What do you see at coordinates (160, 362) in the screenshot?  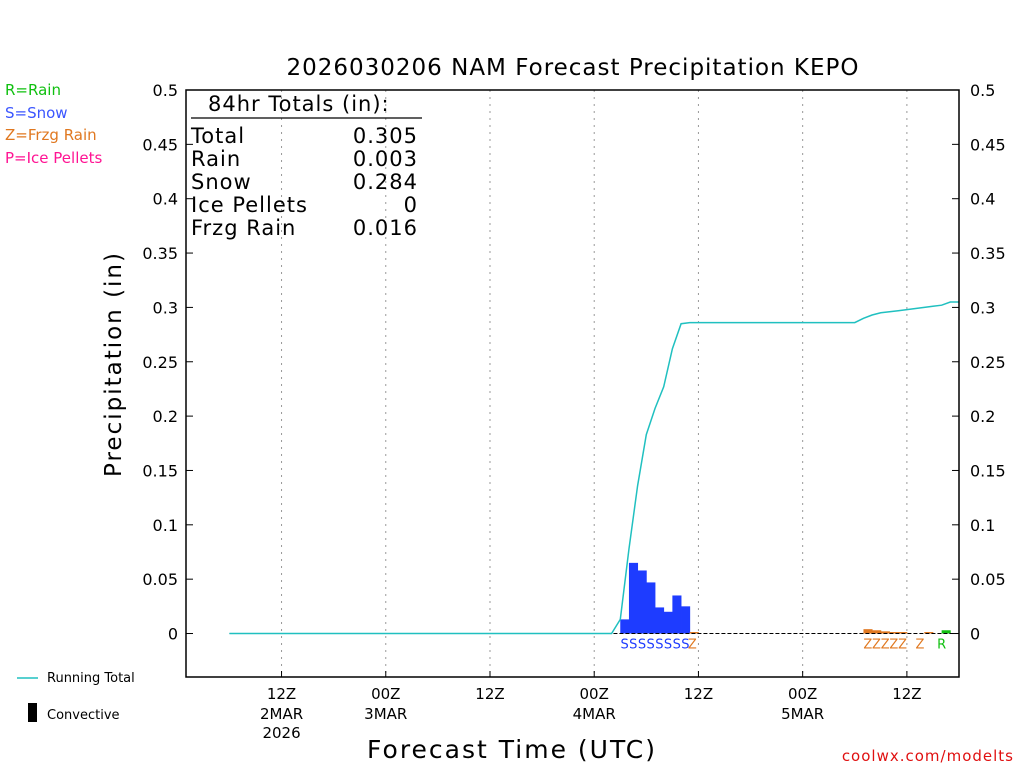 I see `y-tick-label-left: 0.25` at bounding box center [160, 362].